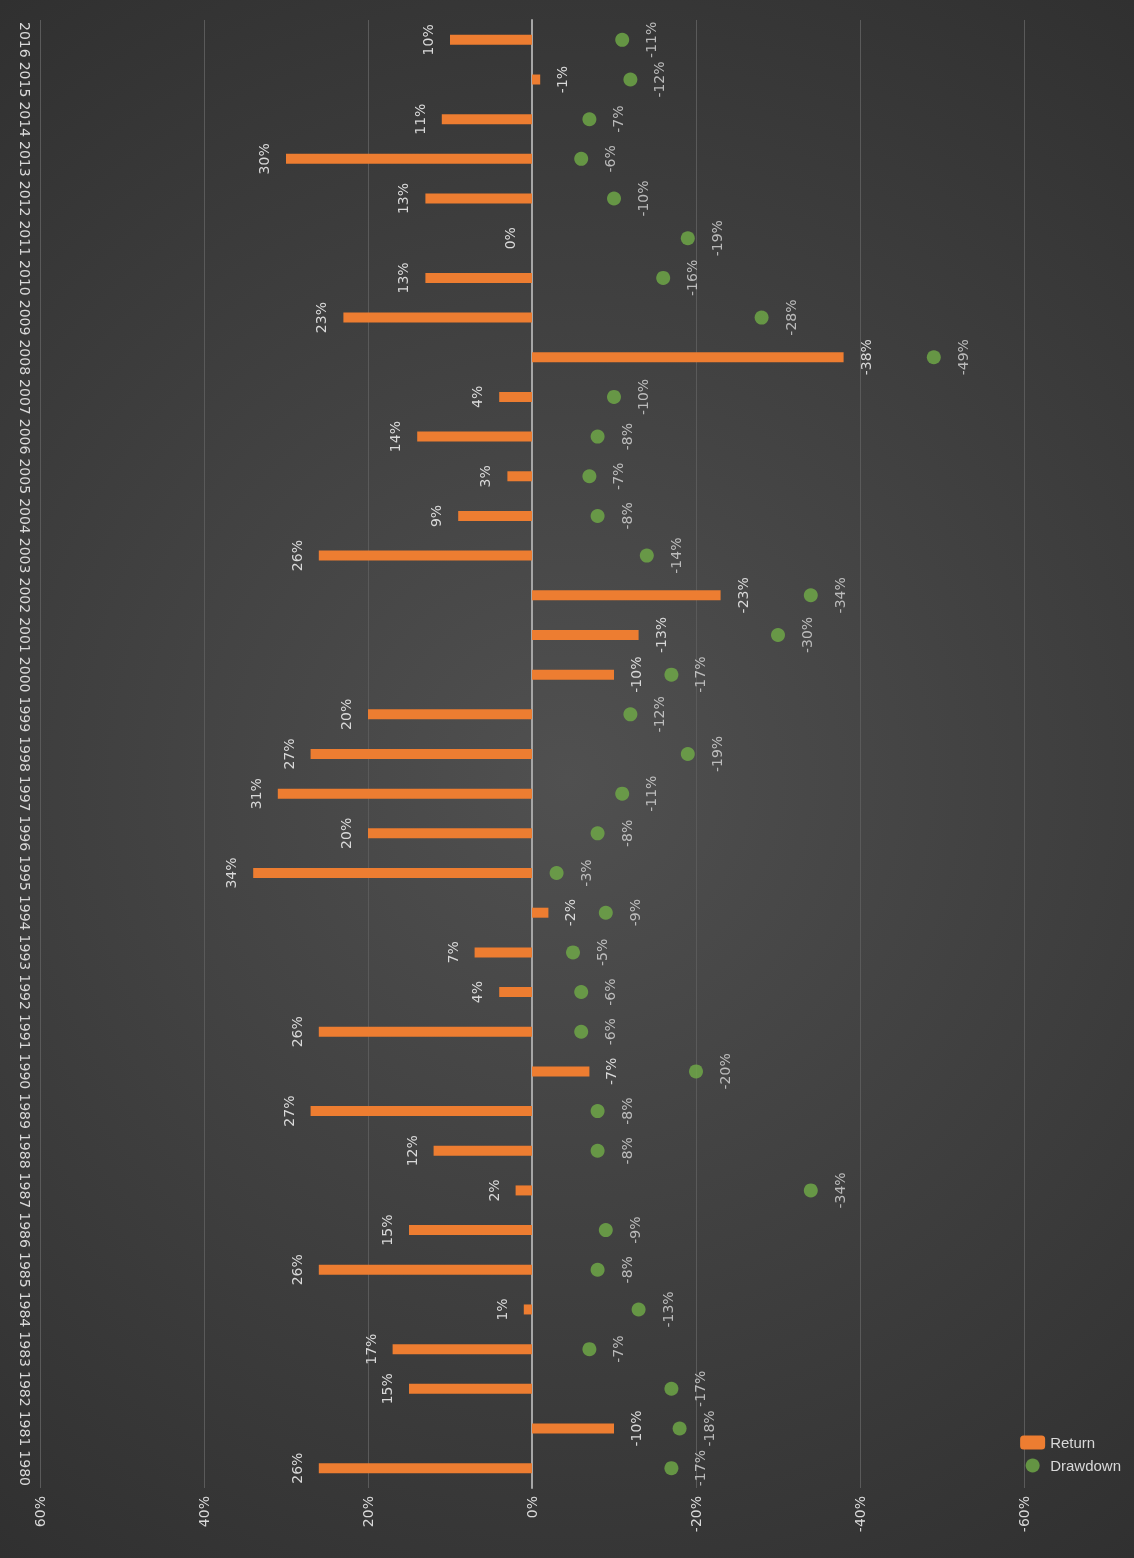 This screenshot has height=1558, width=1134. I want to click on data-label: -18%, so click(708, 1428).